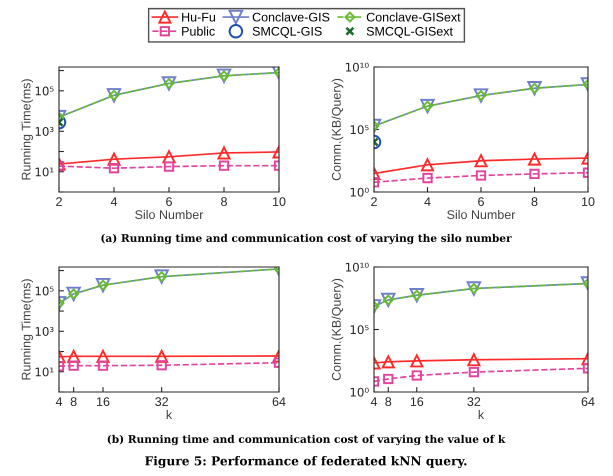 This screenshot has height=476, width=613. What do you see at coordinates (198, 31) in the screenshot?
I see `legend-label: Public` at bounding box center [198, 31].